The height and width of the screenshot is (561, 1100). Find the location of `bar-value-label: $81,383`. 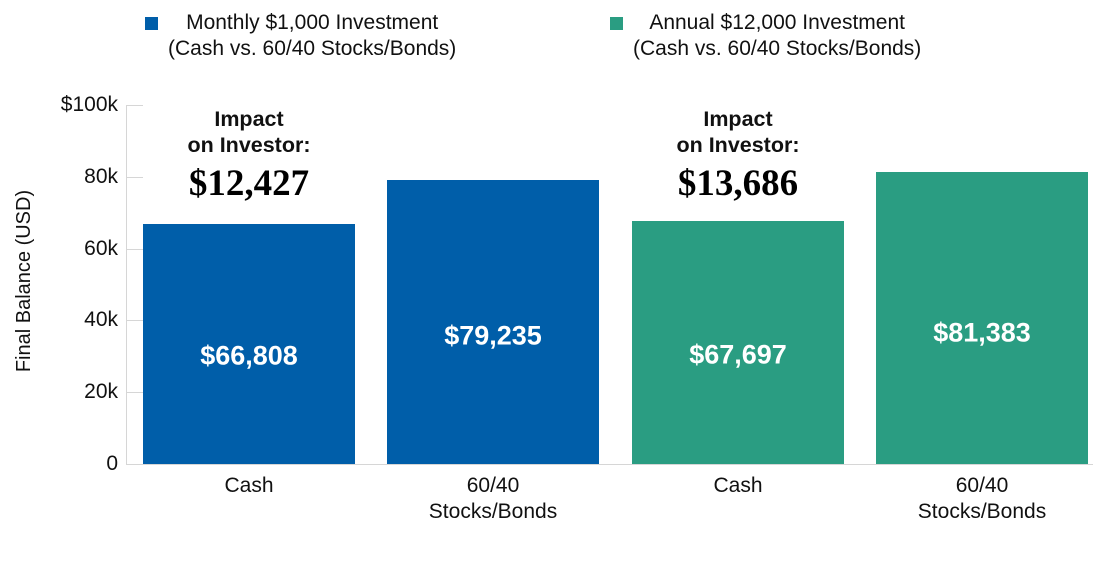

bar-value-label: $81,383 is located at coordinates (982, 332).